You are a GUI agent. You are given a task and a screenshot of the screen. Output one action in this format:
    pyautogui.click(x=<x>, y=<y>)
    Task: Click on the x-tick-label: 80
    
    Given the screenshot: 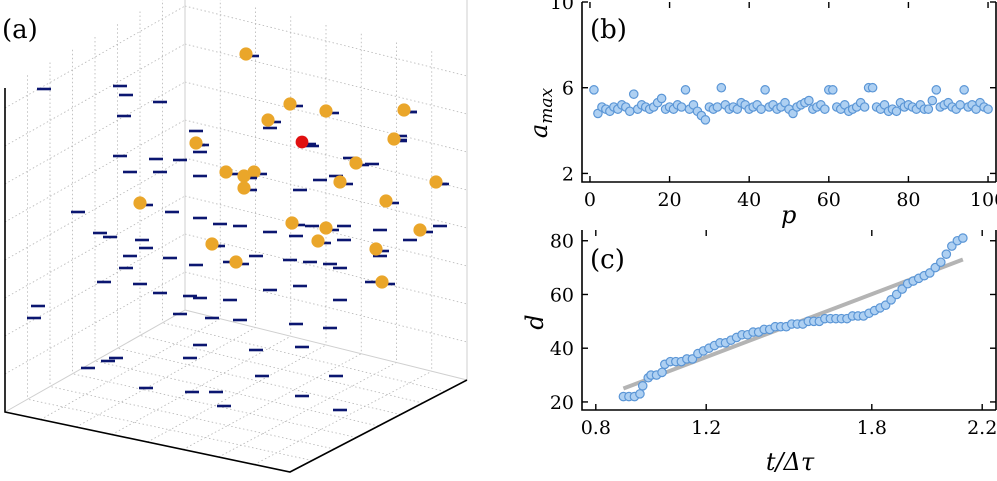 What is the action you would take?
    pyautogui.click(x=908, y=200)
    